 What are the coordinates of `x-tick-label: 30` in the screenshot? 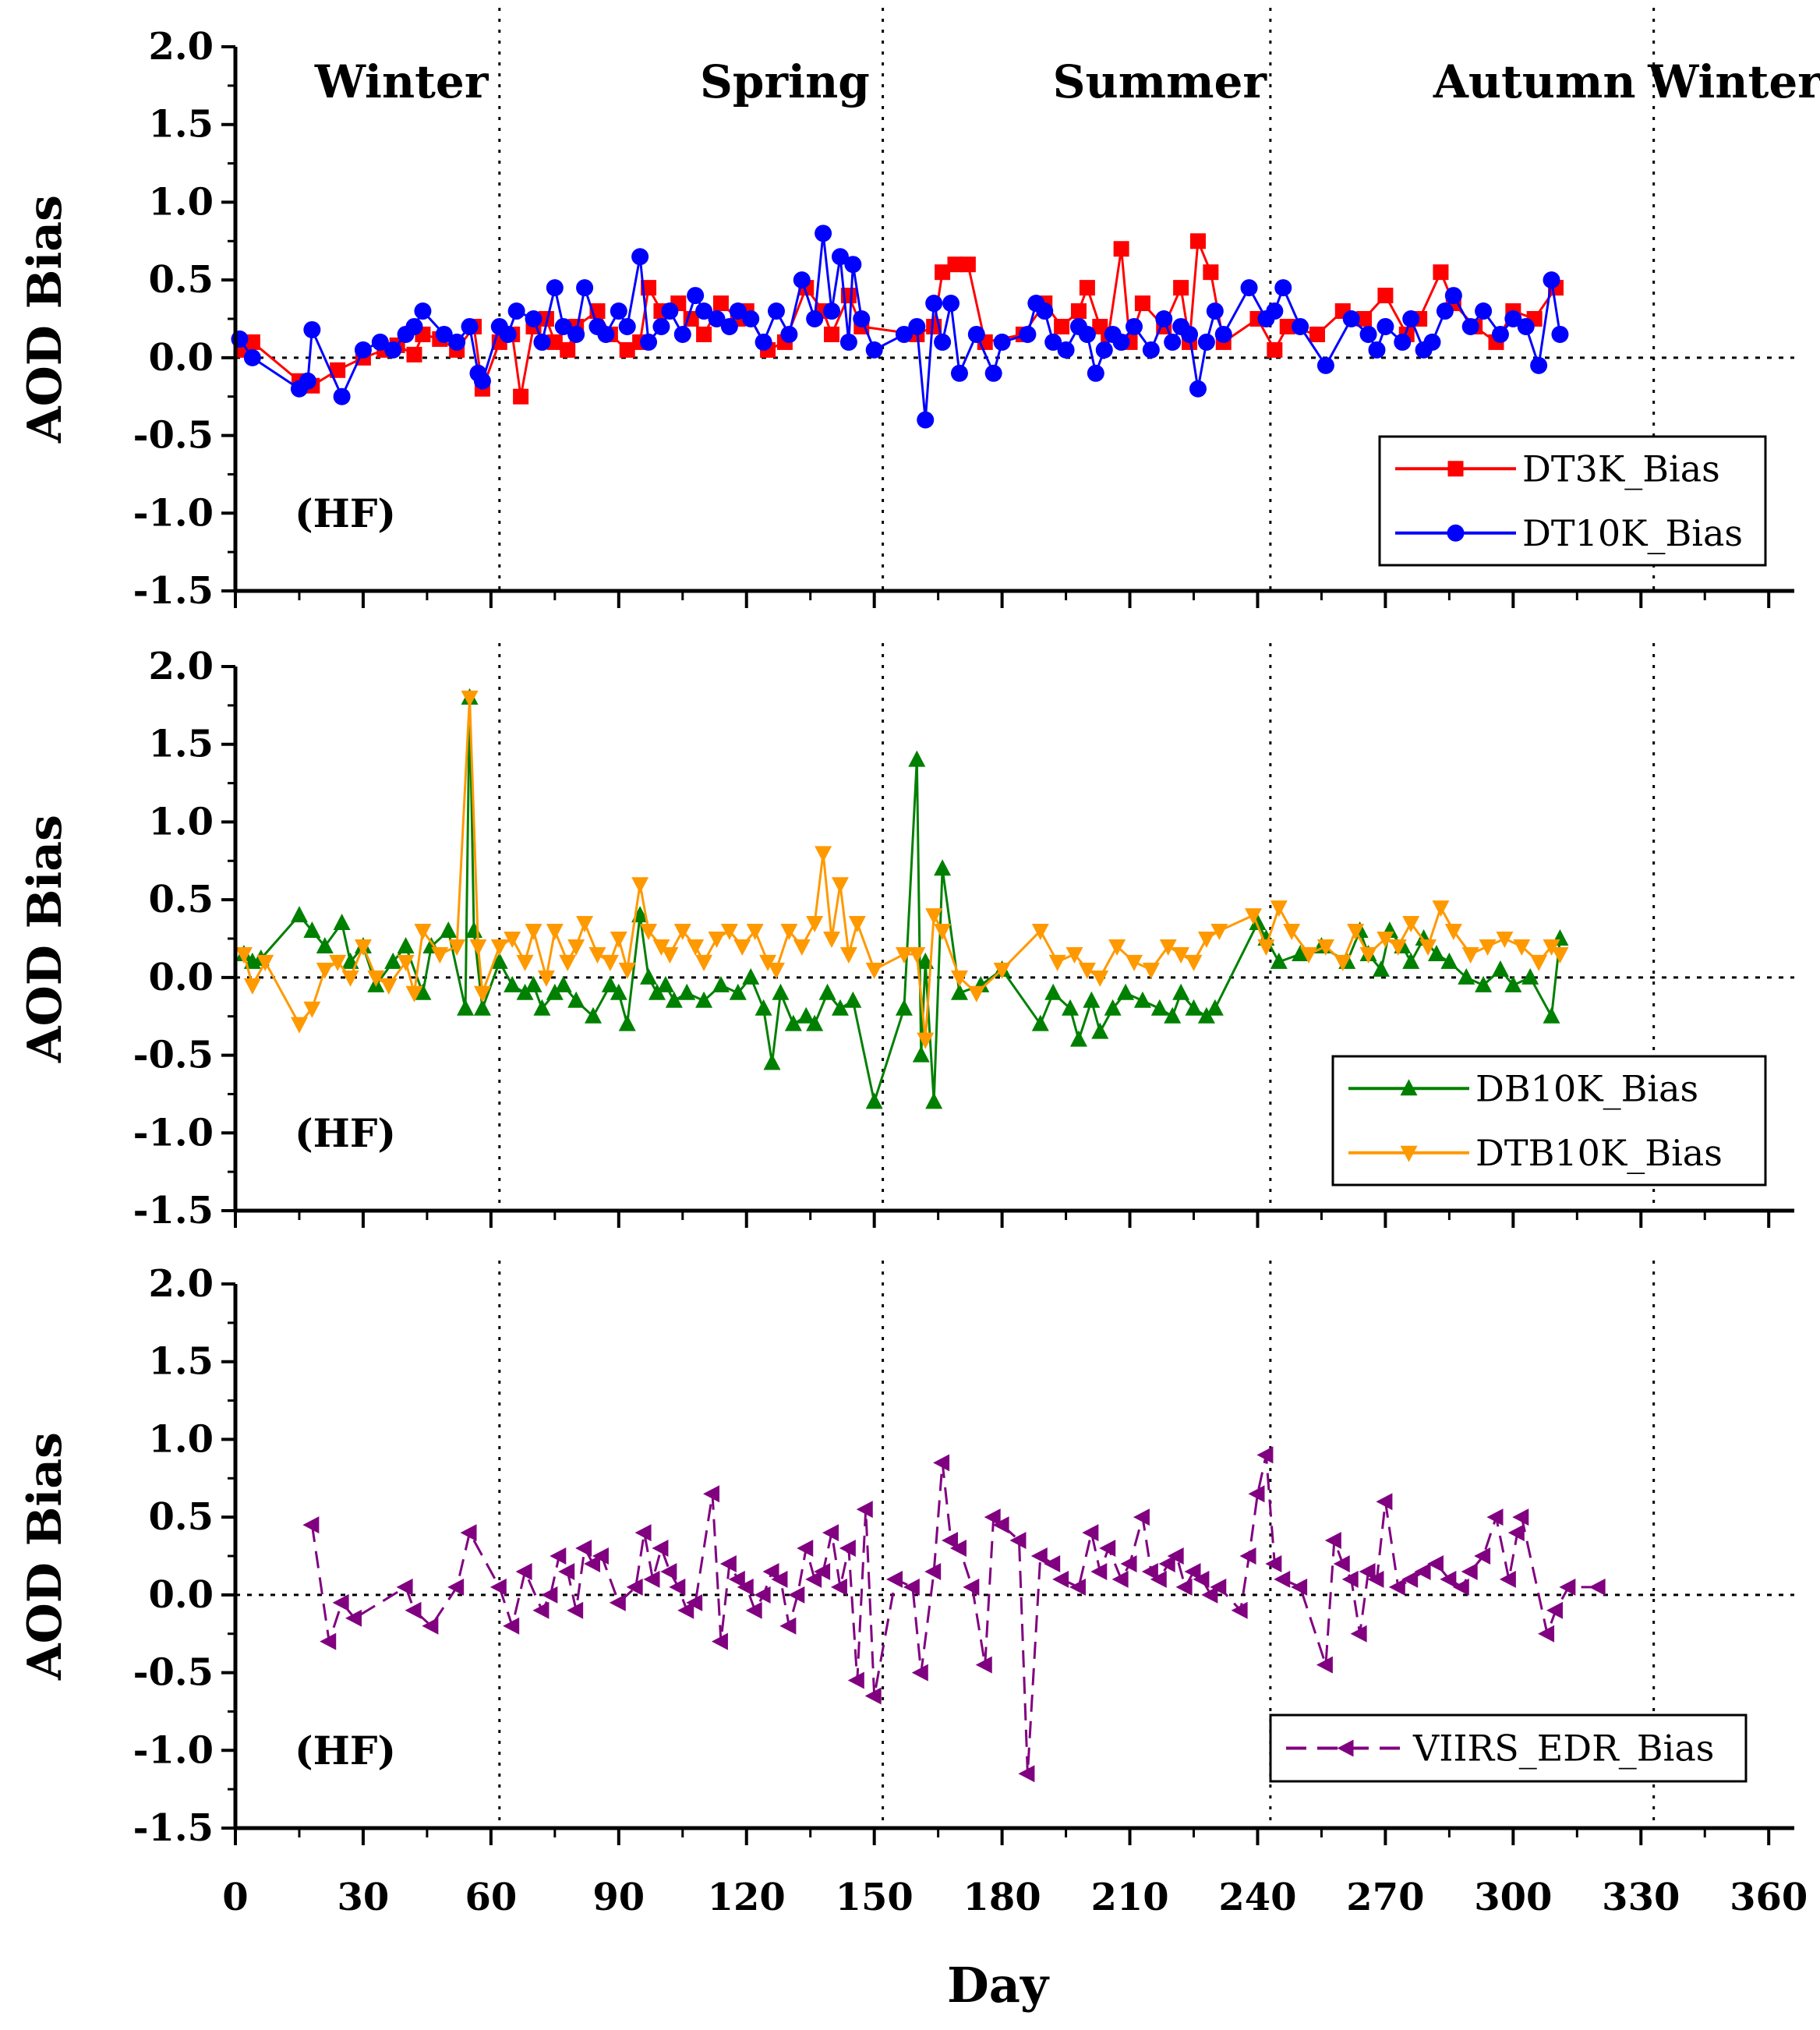 It's located at (363, 1897).